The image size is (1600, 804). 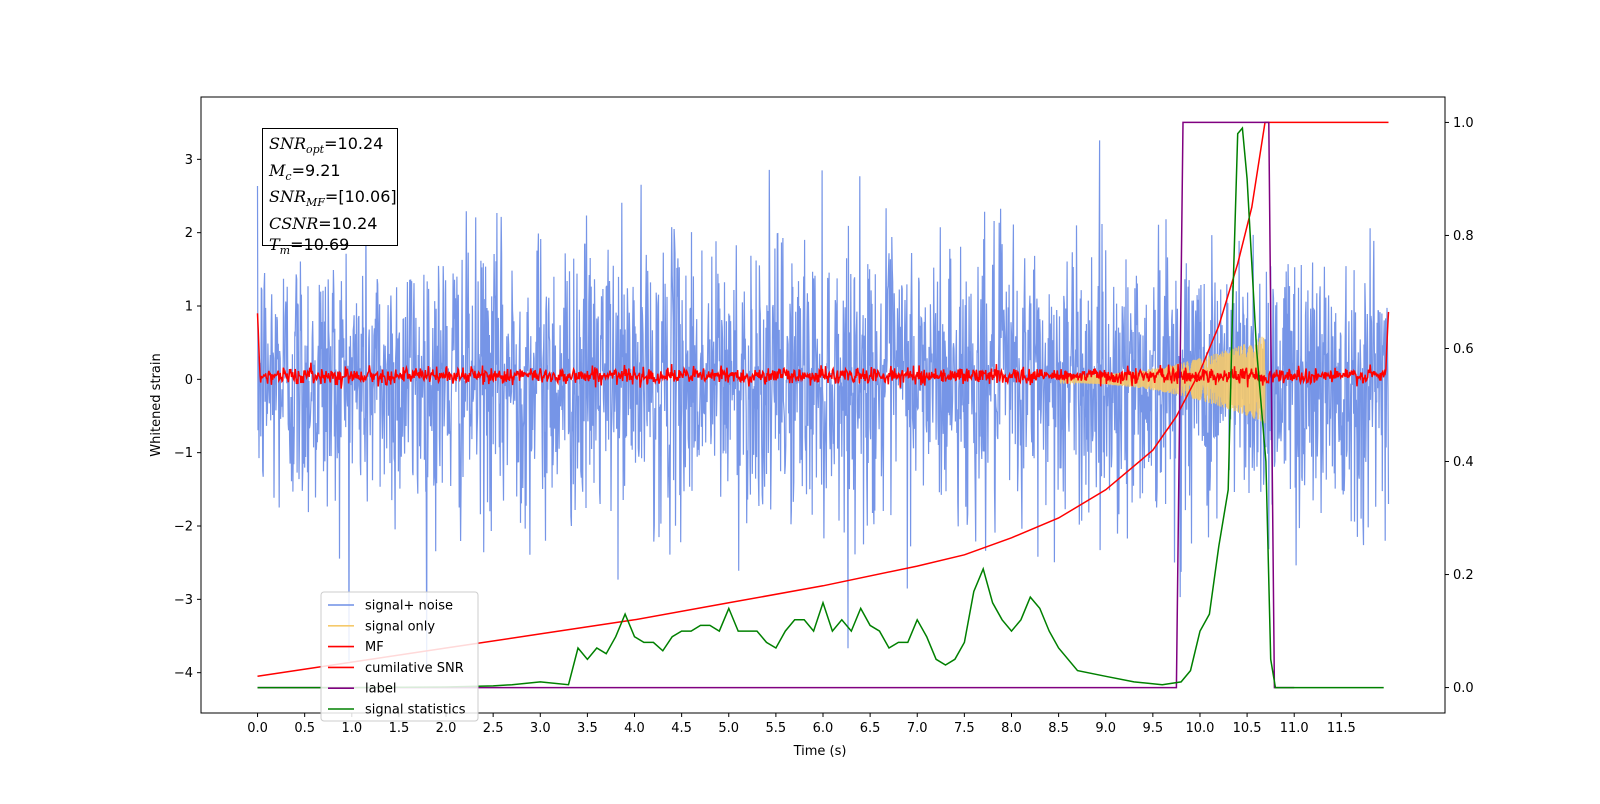 What do you see at coordinates (183, 600) in the screenshot?
I see `y-tick-label: −3` at bounding box center [183, 600].